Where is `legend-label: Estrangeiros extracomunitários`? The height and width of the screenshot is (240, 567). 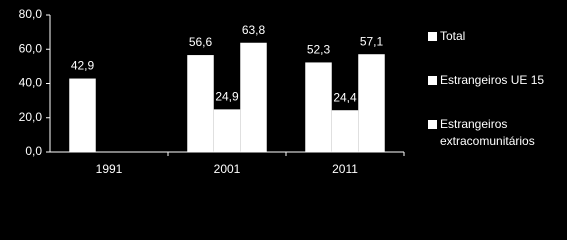 legend-label: Estrangeiros extracomunitários is located at coordinates (487, 132).